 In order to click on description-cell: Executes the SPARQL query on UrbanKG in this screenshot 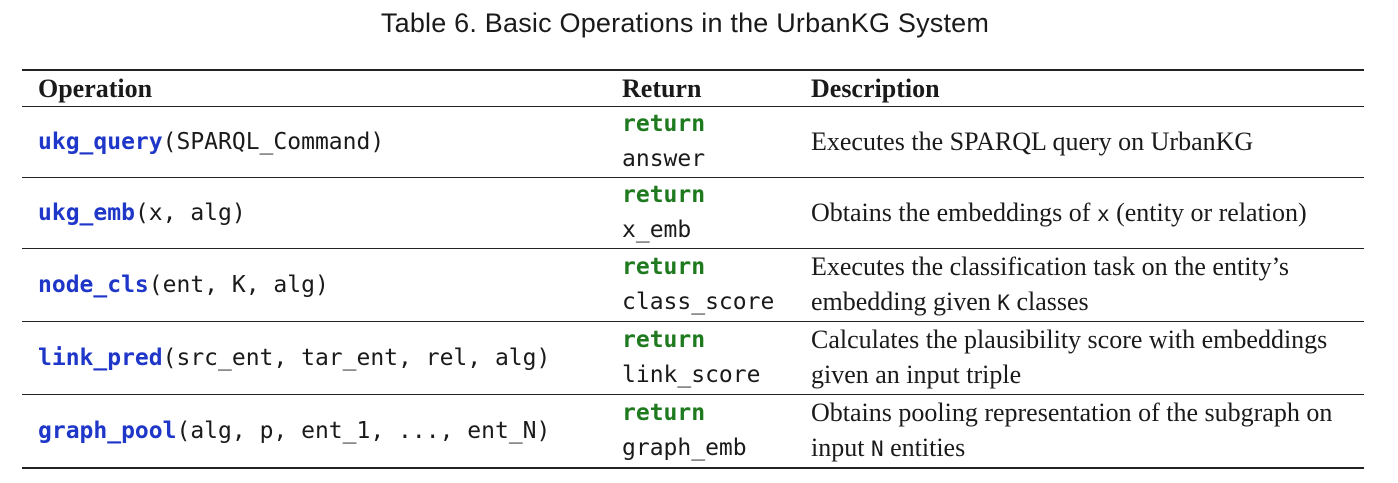, I will do `click(1079, 142)`.